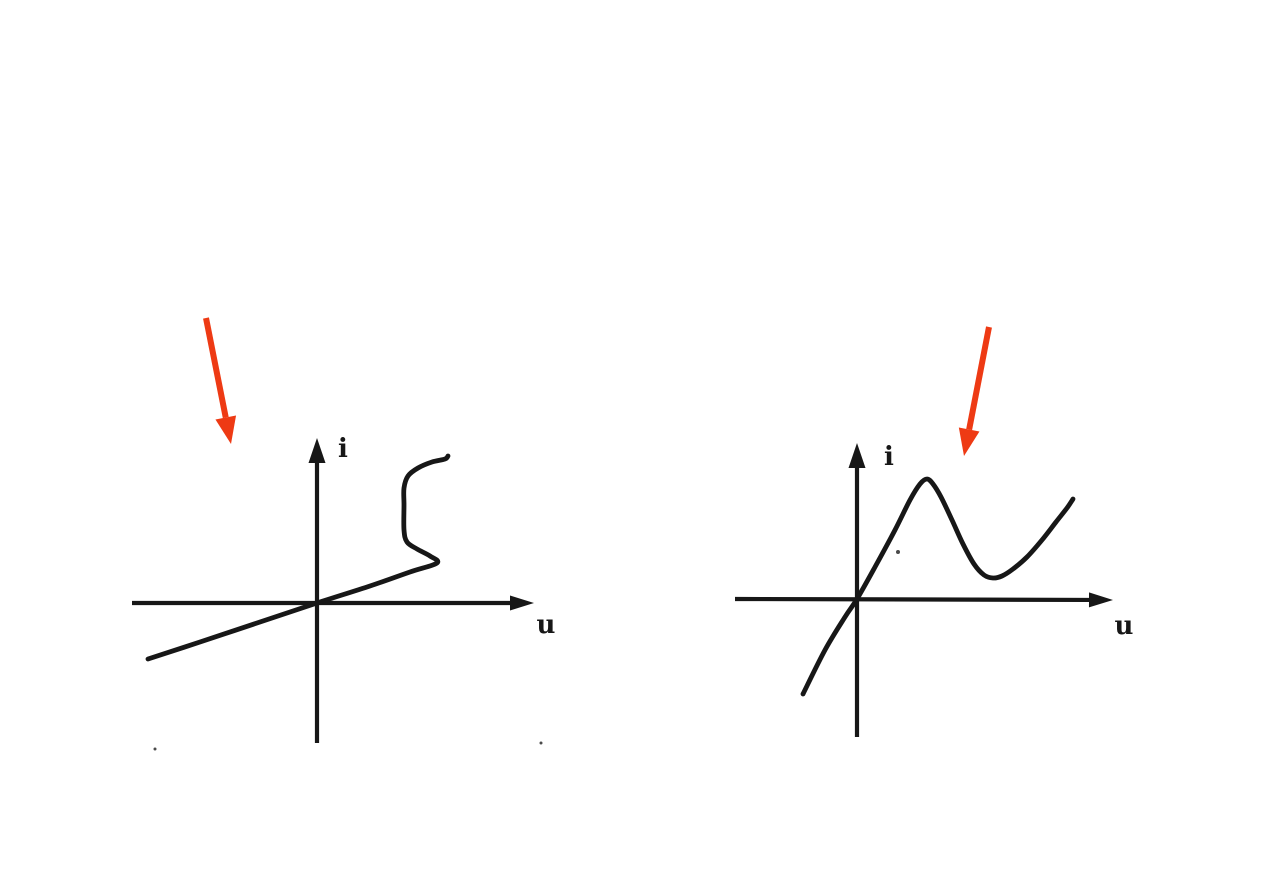 This screenshot has height=893, width=1263. I want to click on right-n-type-characteristic-red-pointer-arrow-head, so click(969, 441).